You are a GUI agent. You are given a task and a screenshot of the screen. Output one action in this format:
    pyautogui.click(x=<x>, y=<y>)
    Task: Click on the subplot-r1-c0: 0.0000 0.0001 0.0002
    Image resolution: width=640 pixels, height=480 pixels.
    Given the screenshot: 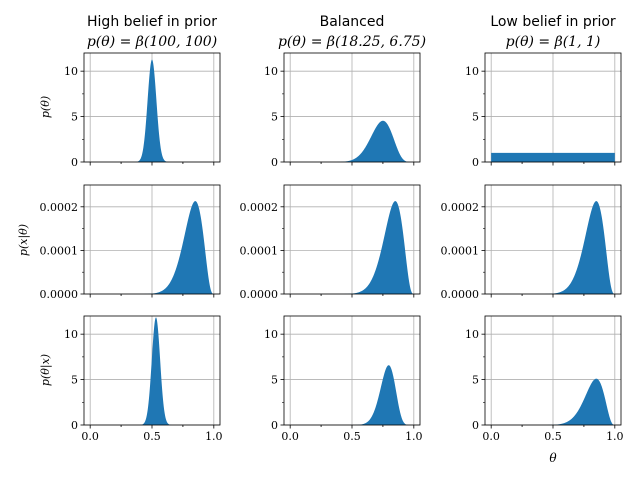 What is the action you would take?
    pyautogui.click(x=130, y=242)
    